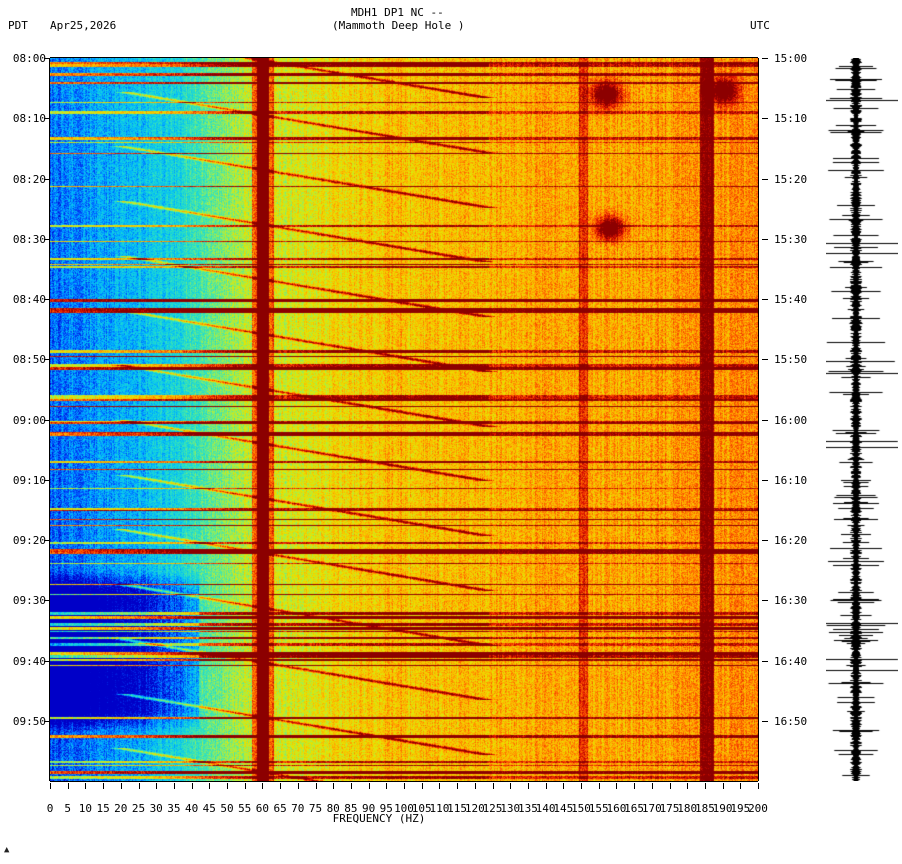 This screenshot has height=864, width=902. I want to click on time-tick-utc: 16:00, so click(791, 420).